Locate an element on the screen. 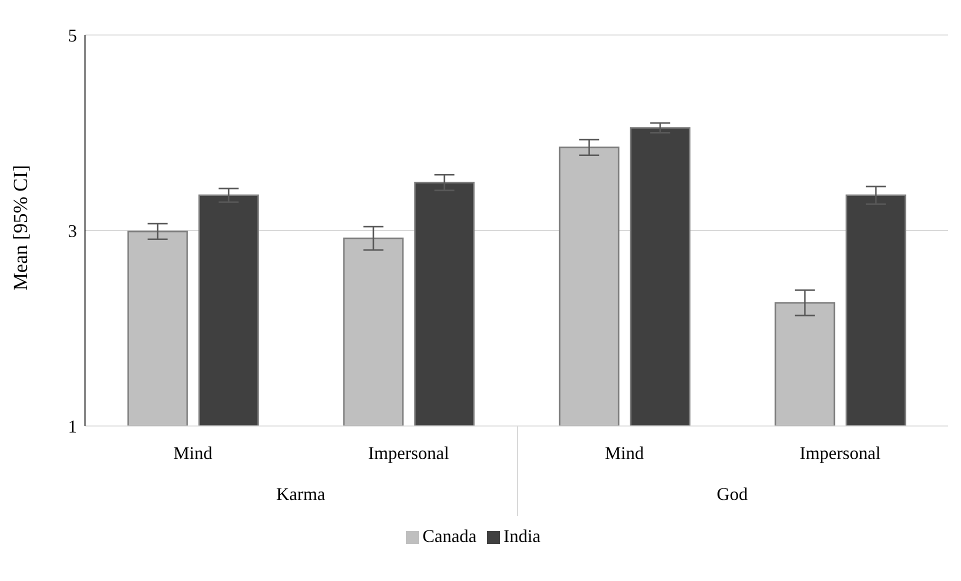 Image resolution: width=961 pixels, height=581 pixels. text: Karma is located at coordinates (300, 494).